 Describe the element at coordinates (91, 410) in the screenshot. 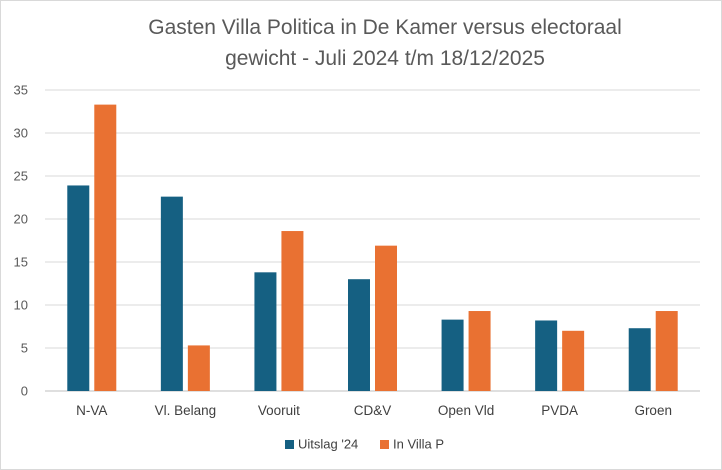

I see `x-category-label: N-VA` at that location.